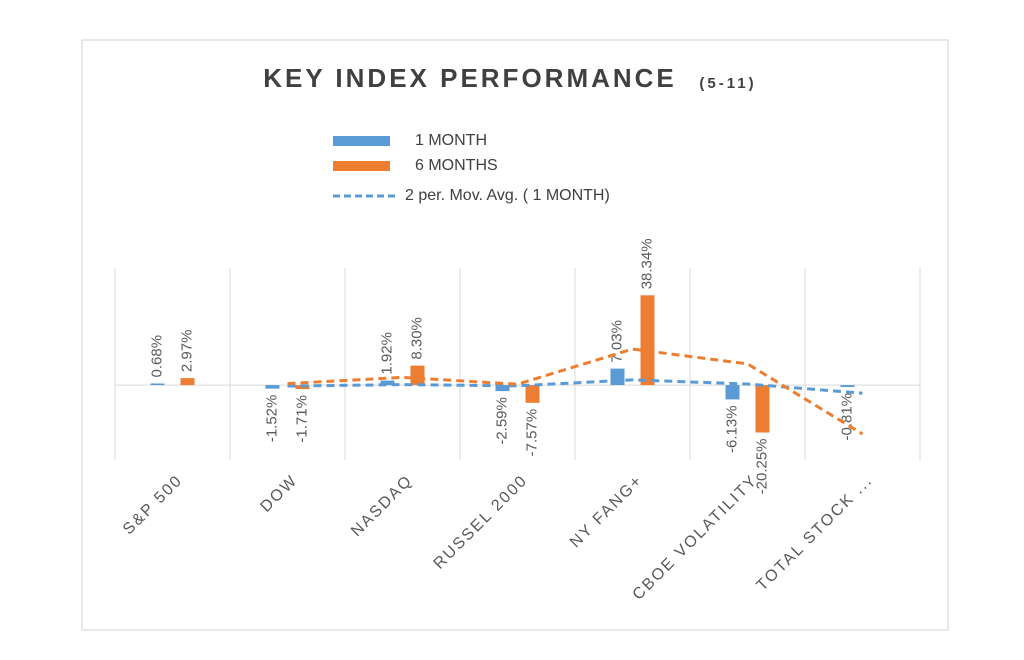 This screenshot has width=1024, height=660. I want to click on data-label: 8.30%, so click(416, 338).